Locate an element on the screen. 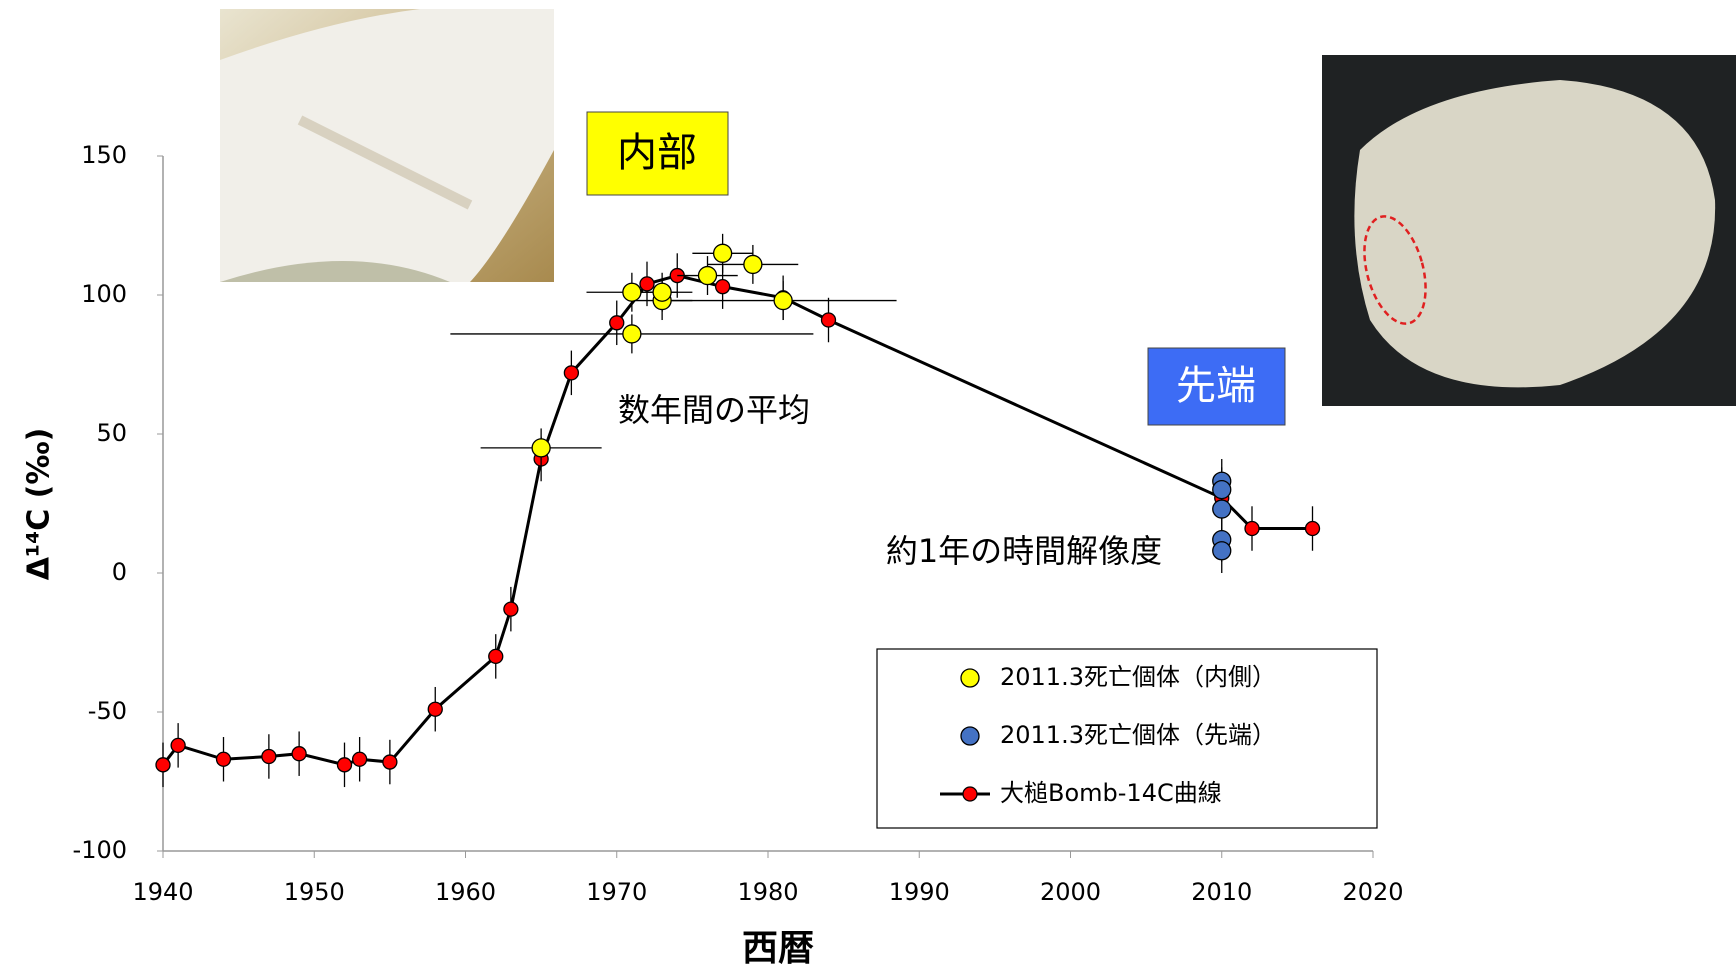  x-tick-label: 2000 is located at coordinates (1070, 892).